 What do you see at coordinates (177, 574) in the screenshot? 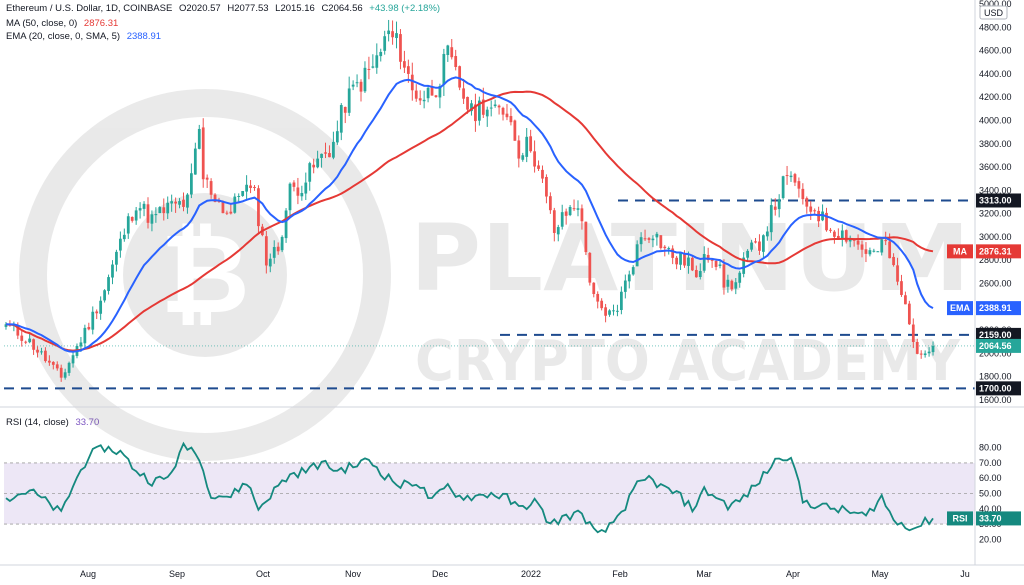
I see `time-tick-label: Sep` at bounding box center [177, 574].